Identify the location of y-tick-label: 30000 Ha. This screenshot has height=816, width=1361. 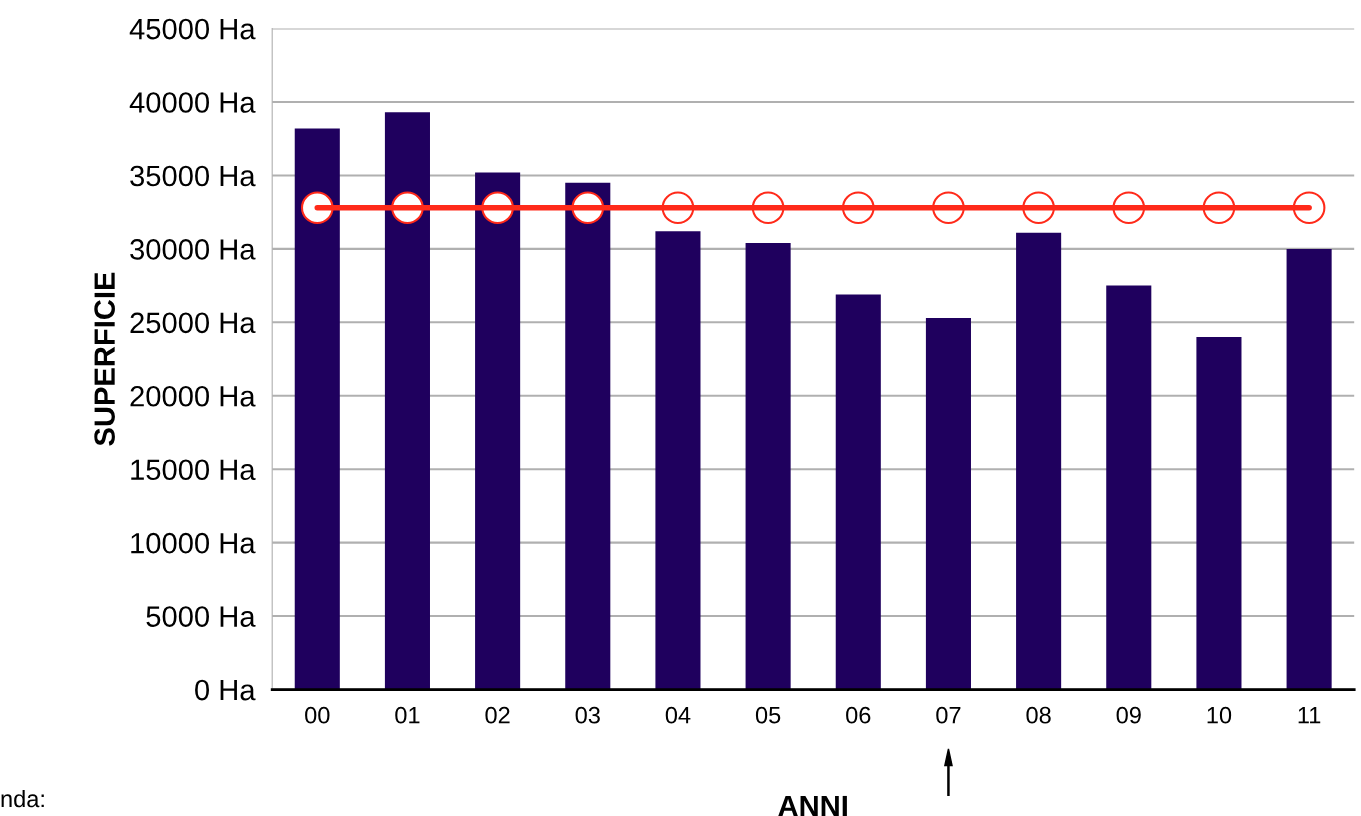
(193, 249).